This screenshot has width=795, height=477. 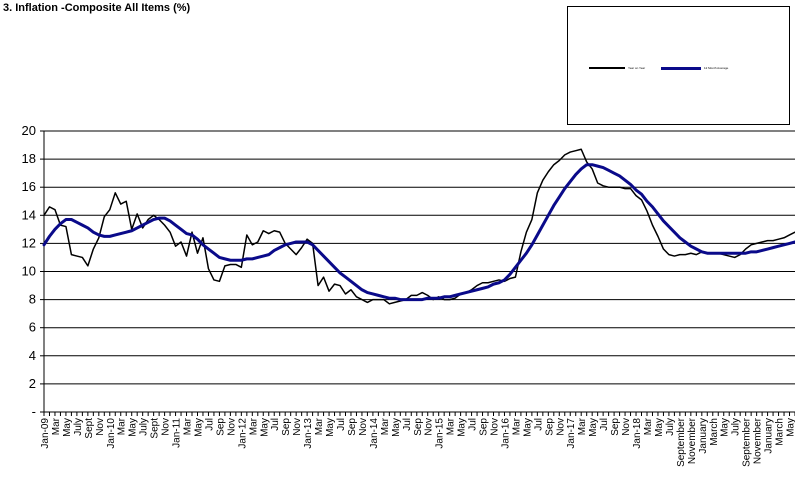 I want to click on x-tick-label: Jan-15, so click(x=440, y=433).